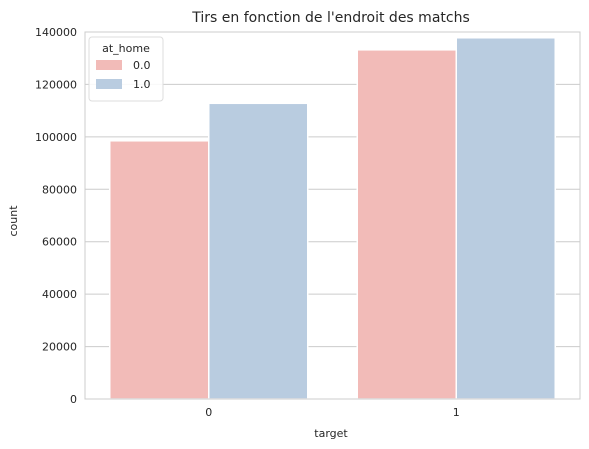  Describe the element at coordinates (56, 32) in the screenshot. I see `y-tick-label-7: 140000` at that location.